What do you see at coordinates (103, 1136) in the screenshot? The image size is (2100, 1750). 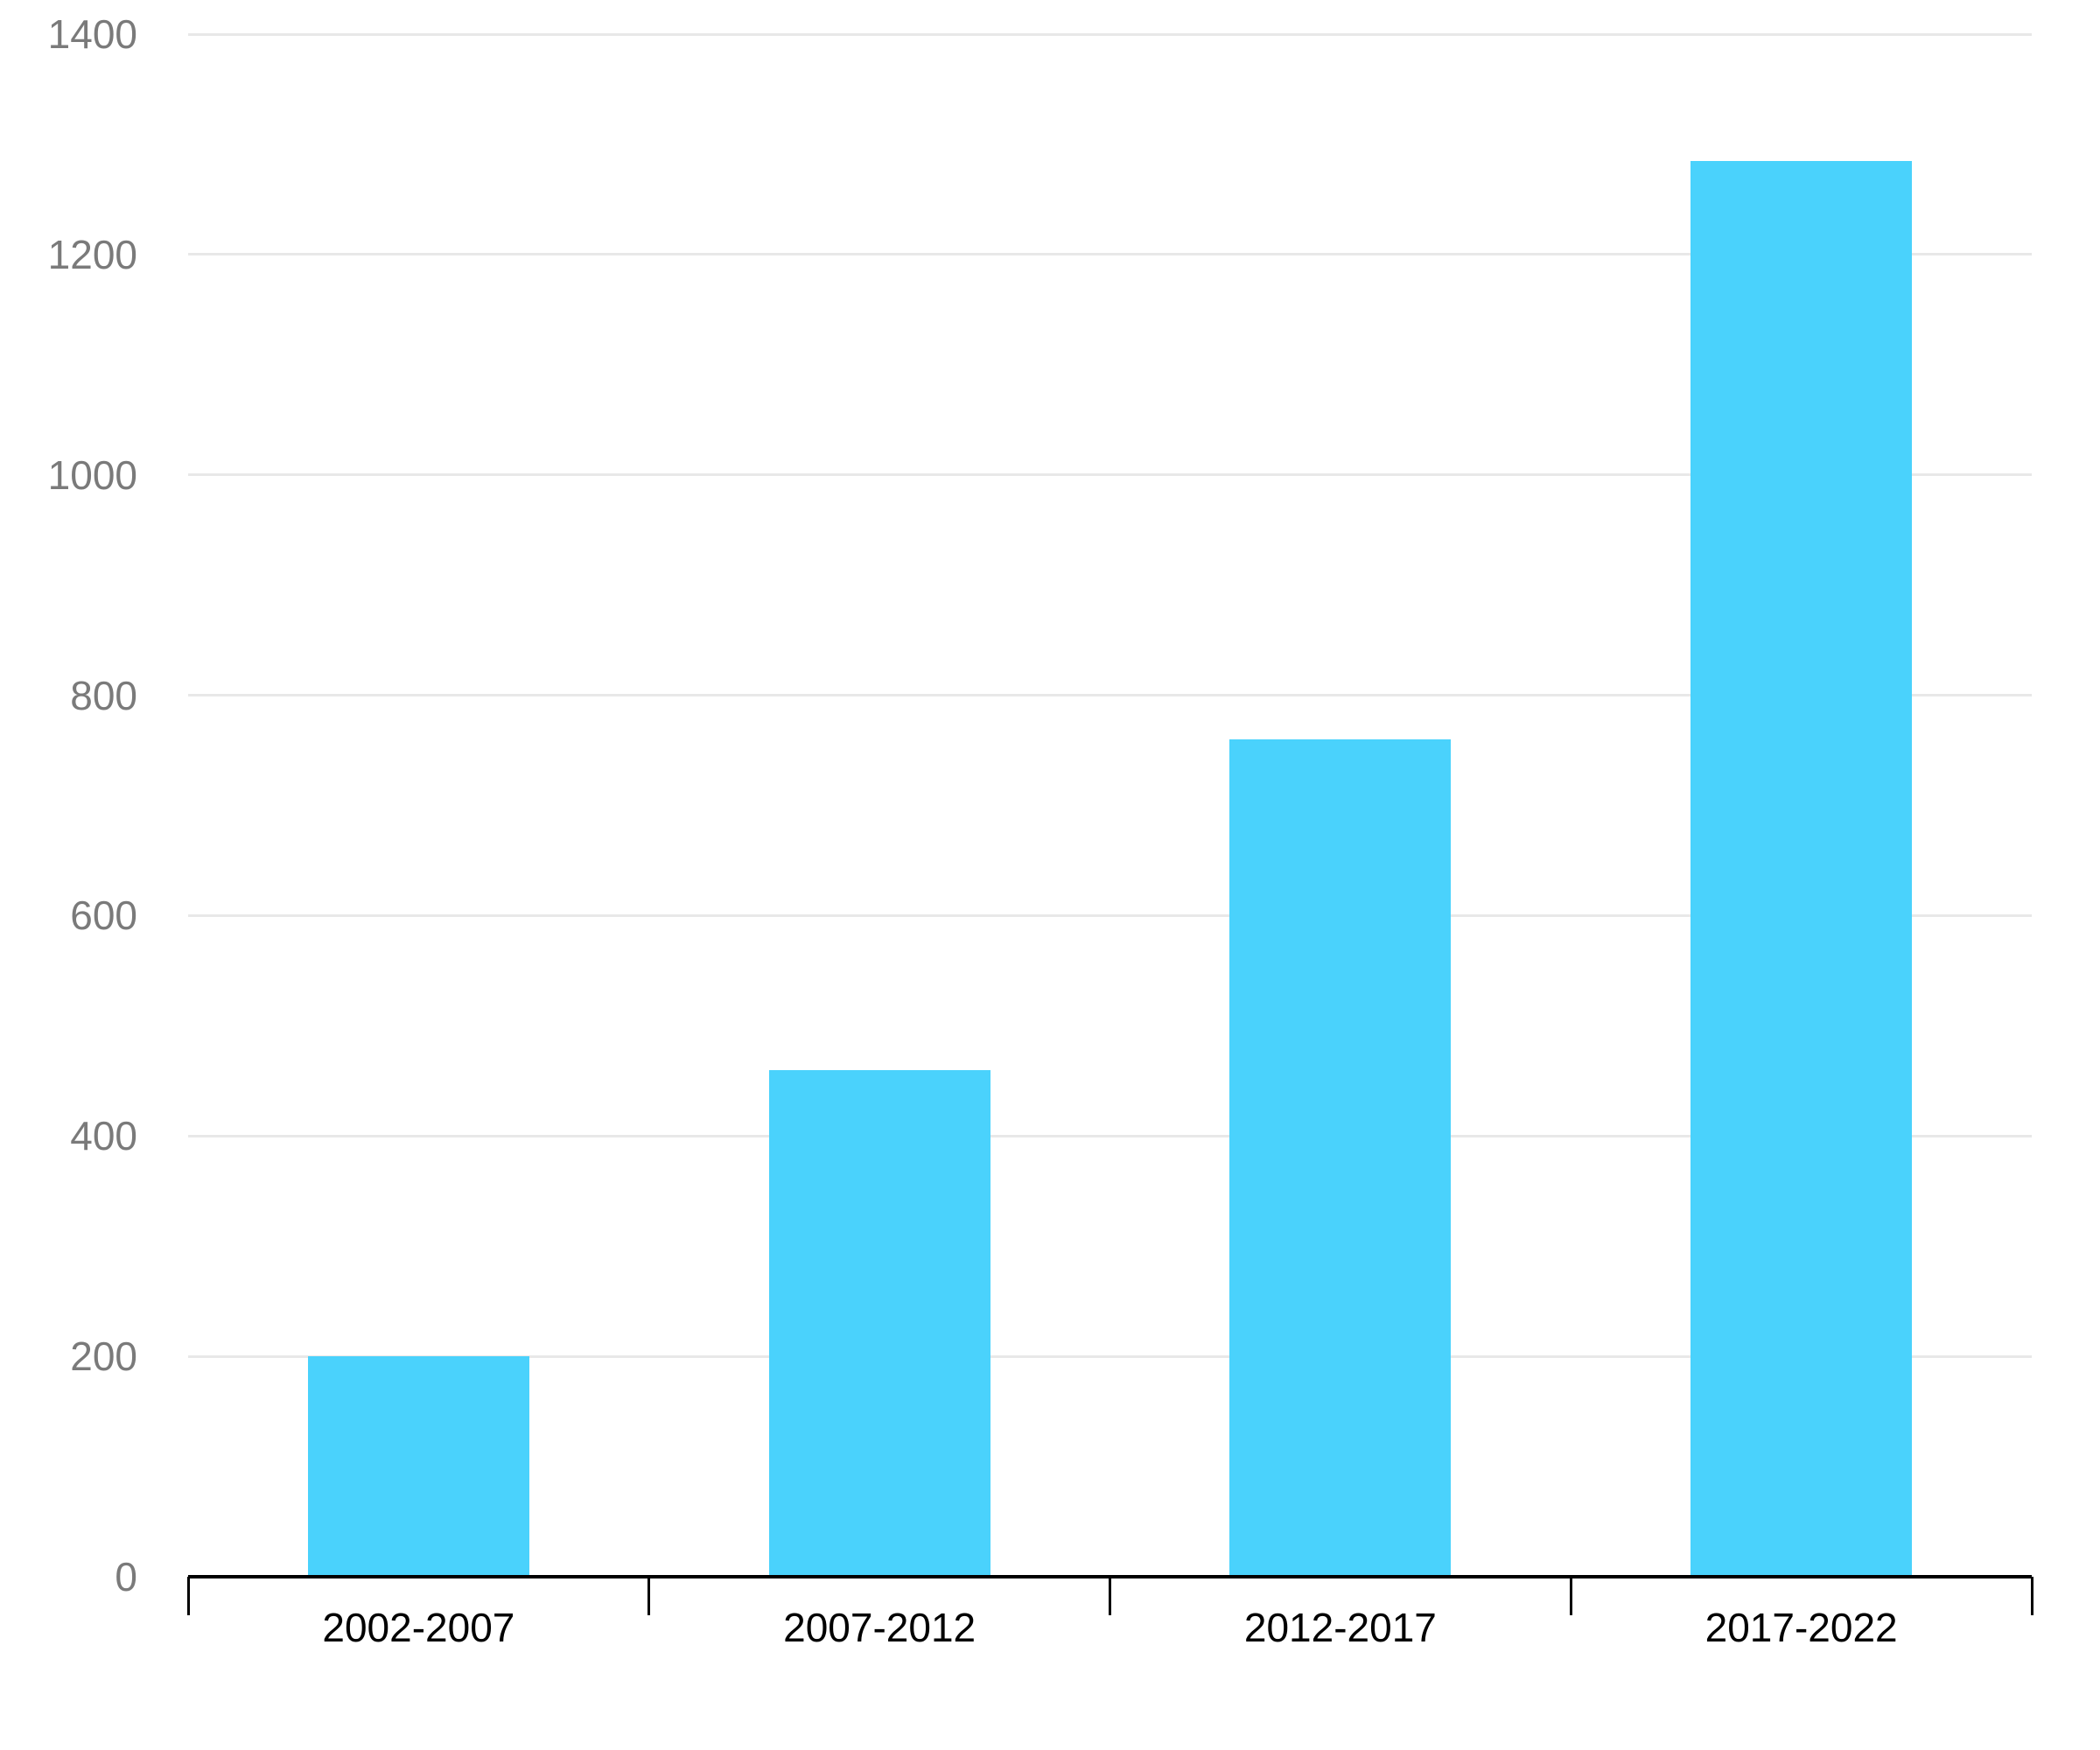 I see `y-tick-label: 400` at bounding box center [103, 1136].